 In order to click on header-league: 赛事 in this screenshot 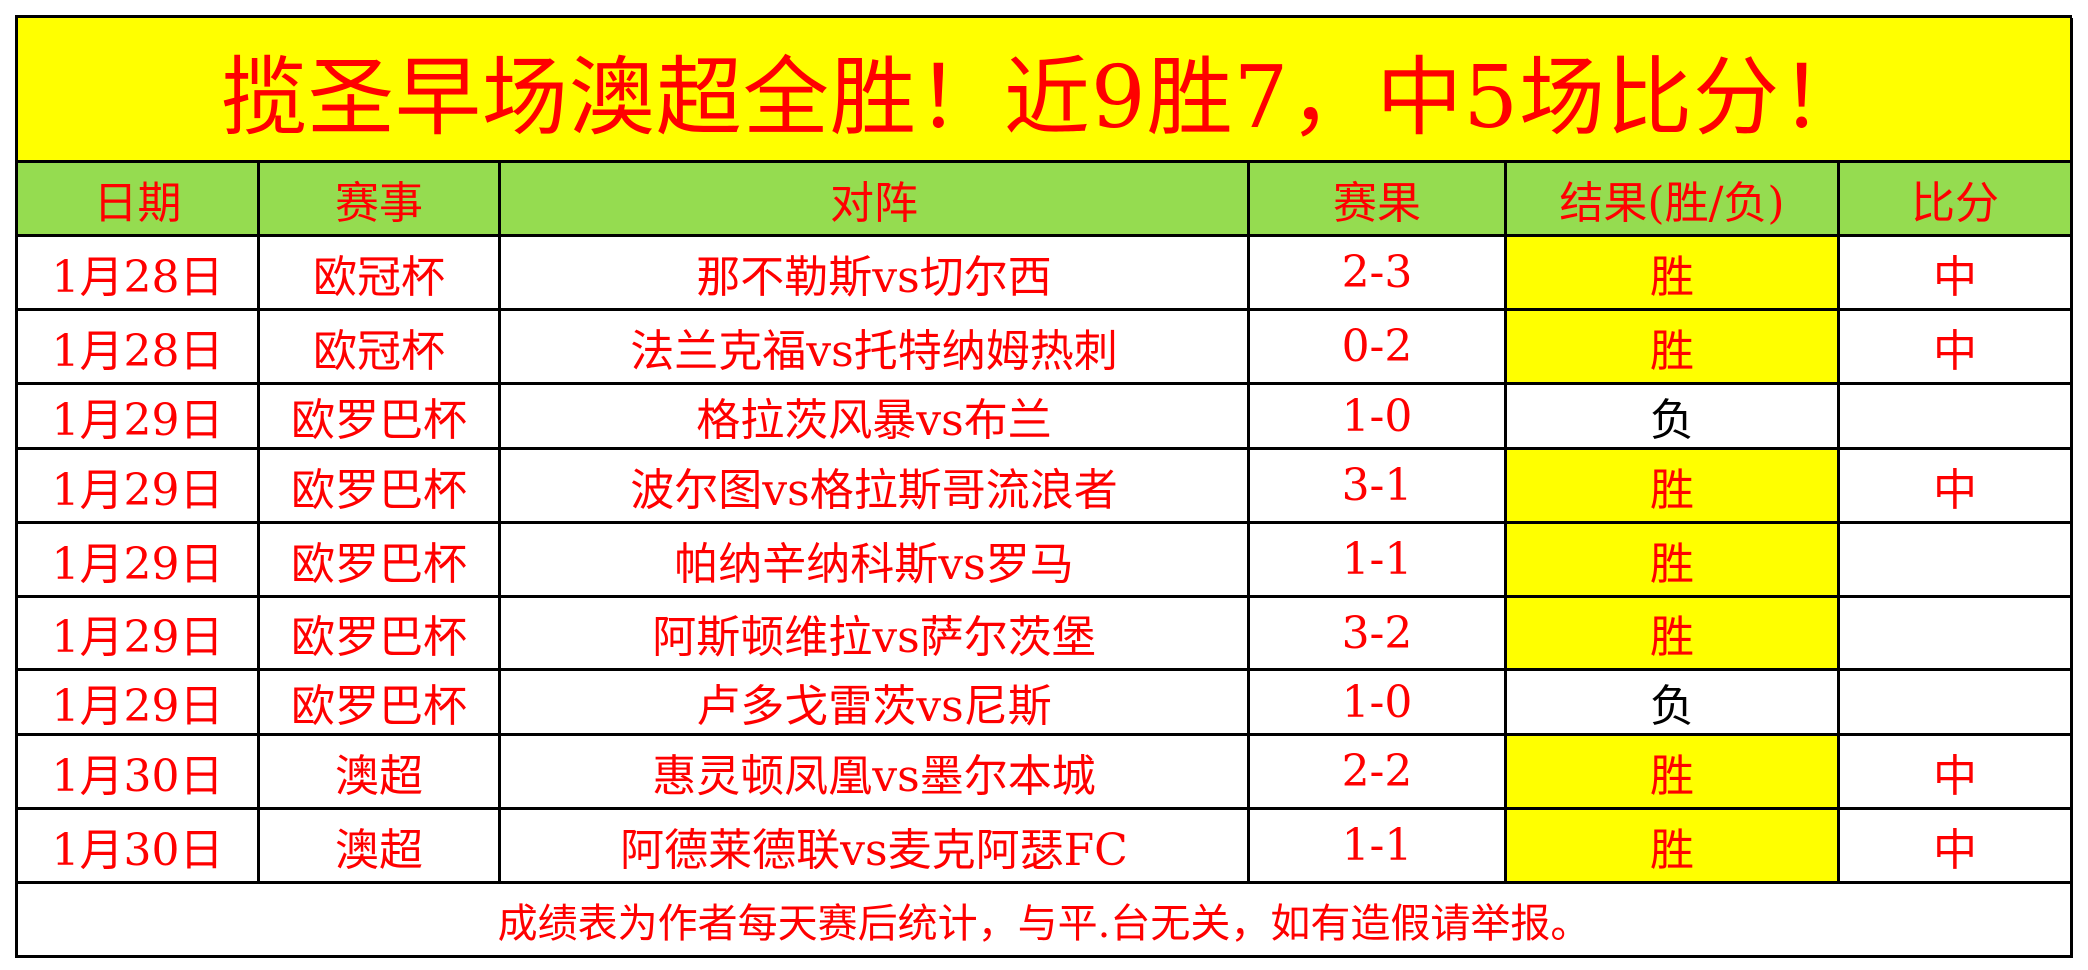, I will do `click(380, 200)`.